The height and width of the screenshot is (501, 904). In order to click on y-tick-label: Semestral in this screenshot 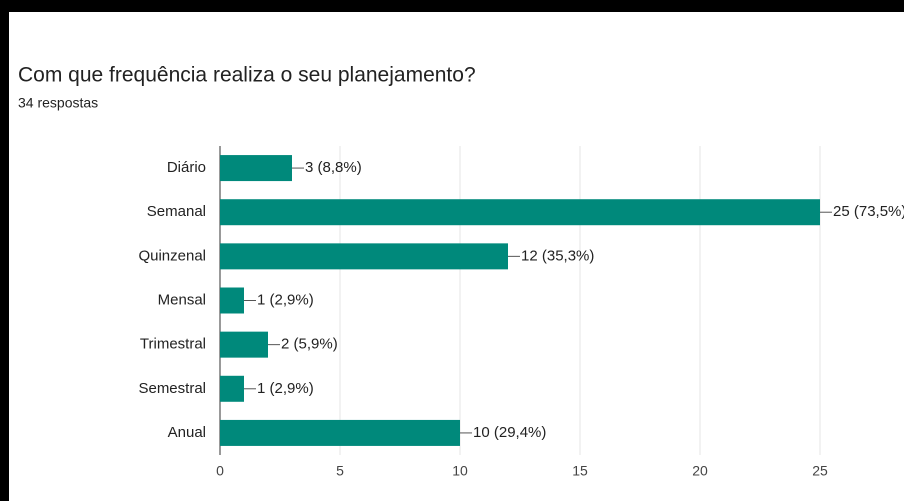, I will do `click(172, 388)`.